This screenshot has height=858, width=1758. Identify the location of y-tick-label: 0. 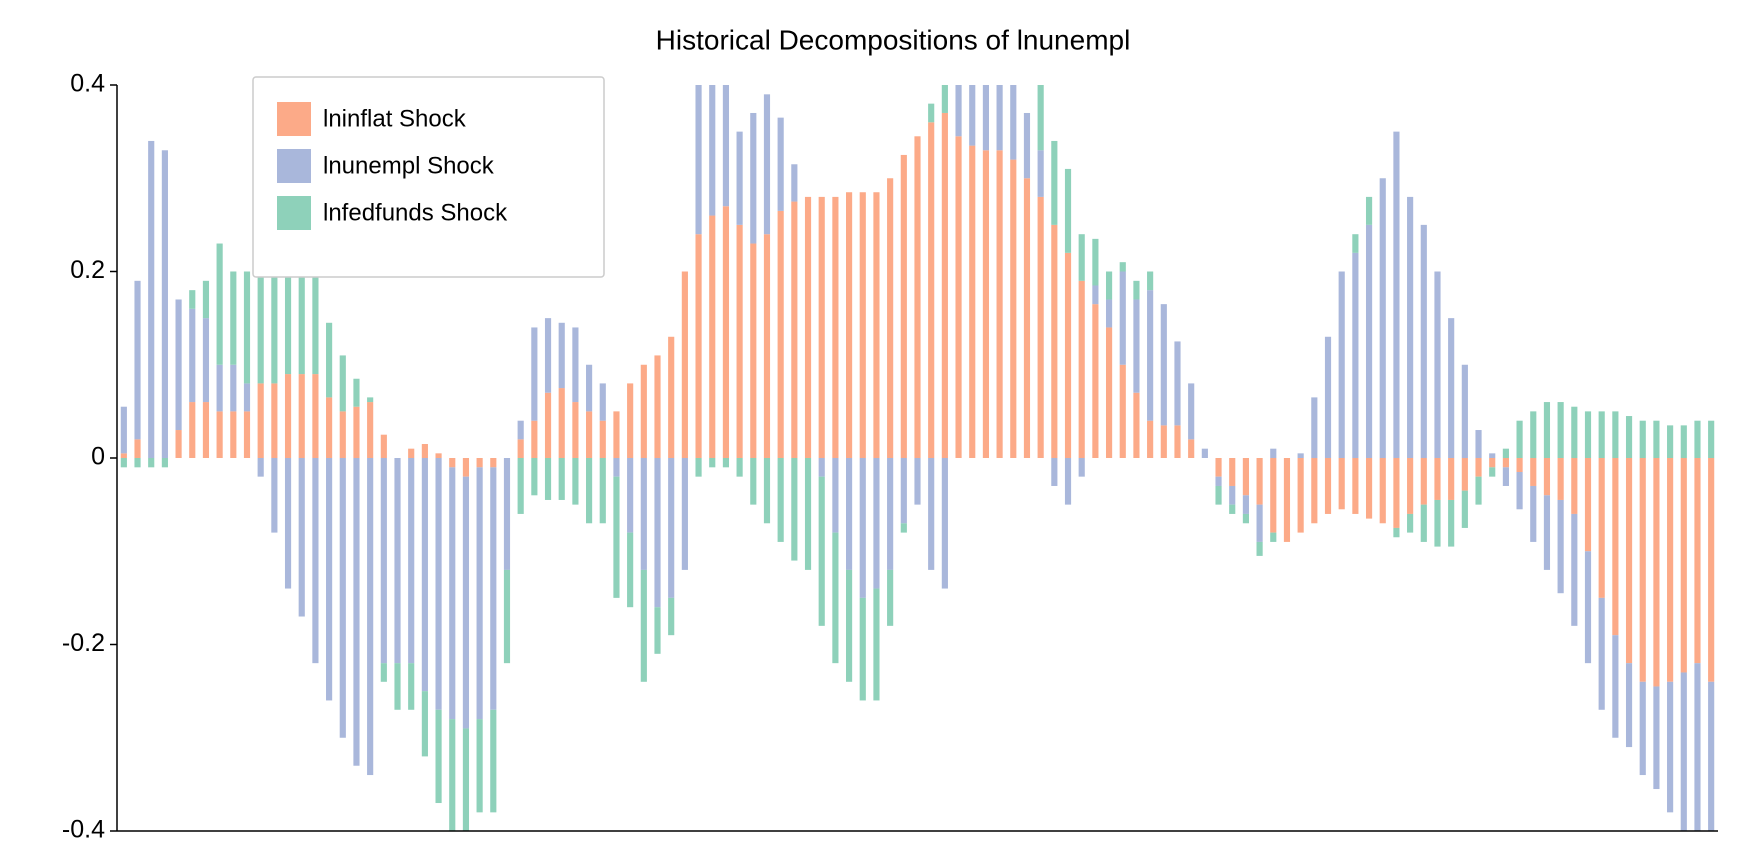
(98, 457).